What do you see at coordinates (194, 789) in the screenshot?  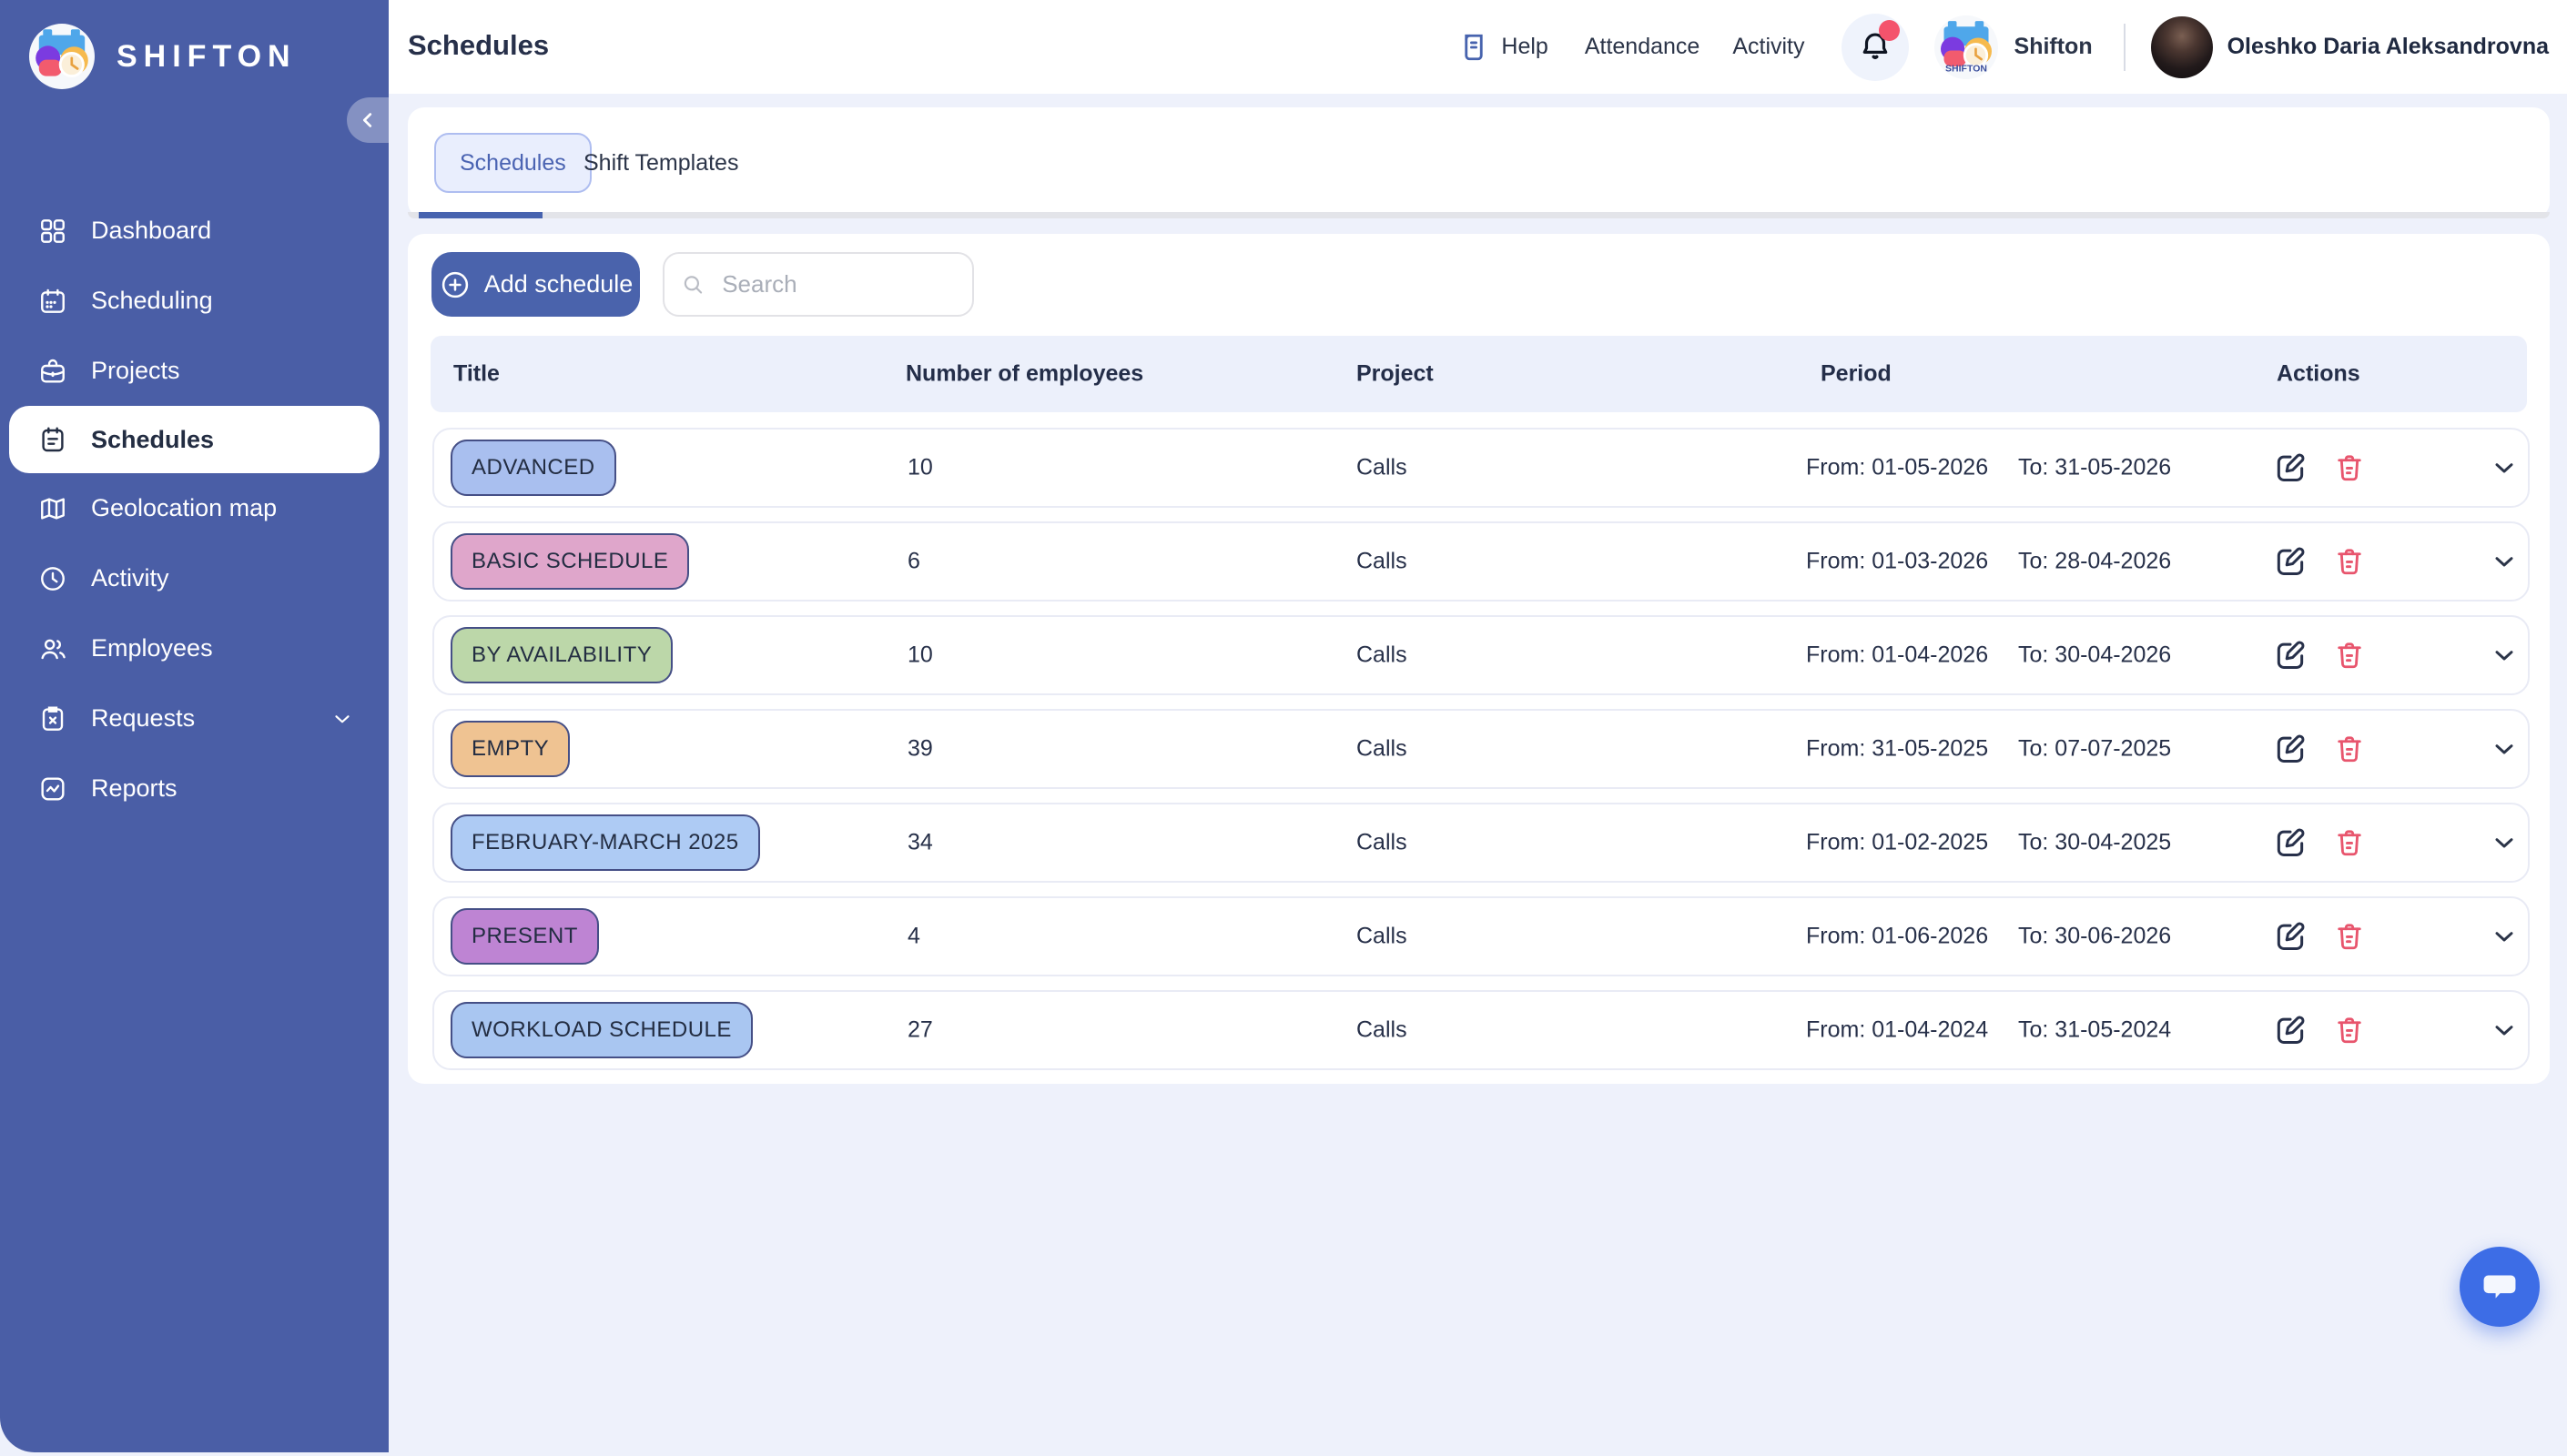 I see `sidebar-item-reports: Reports` at bounding box center [194, 789].